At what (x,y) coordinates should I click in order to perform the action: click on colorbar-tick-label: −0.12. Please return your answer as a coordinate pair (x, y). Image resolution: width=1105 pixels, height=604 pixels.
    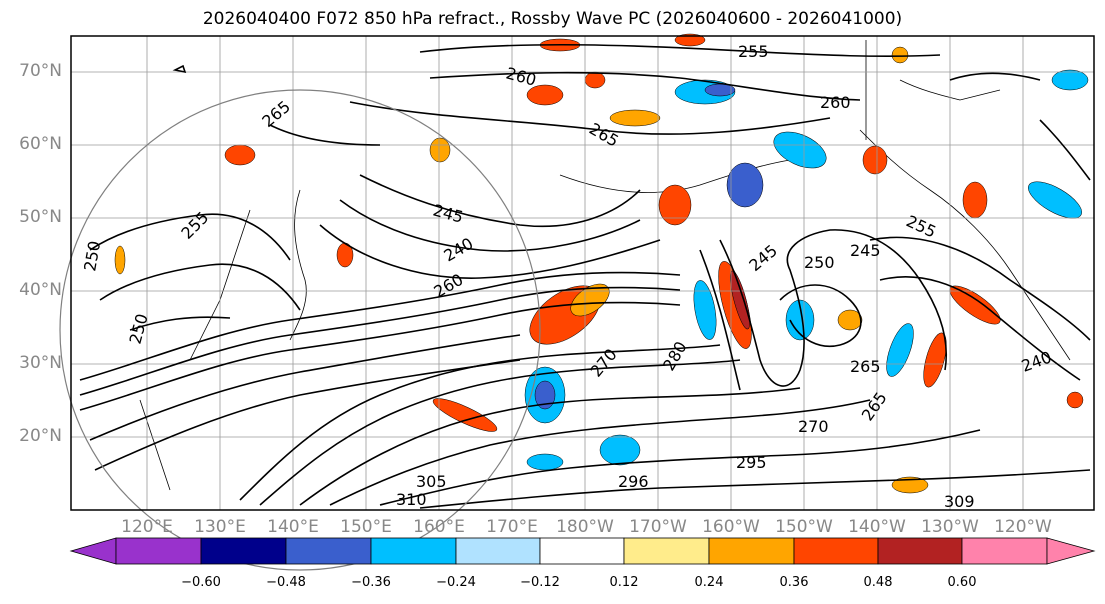
    Looking at the image, I should click on (540, 582).